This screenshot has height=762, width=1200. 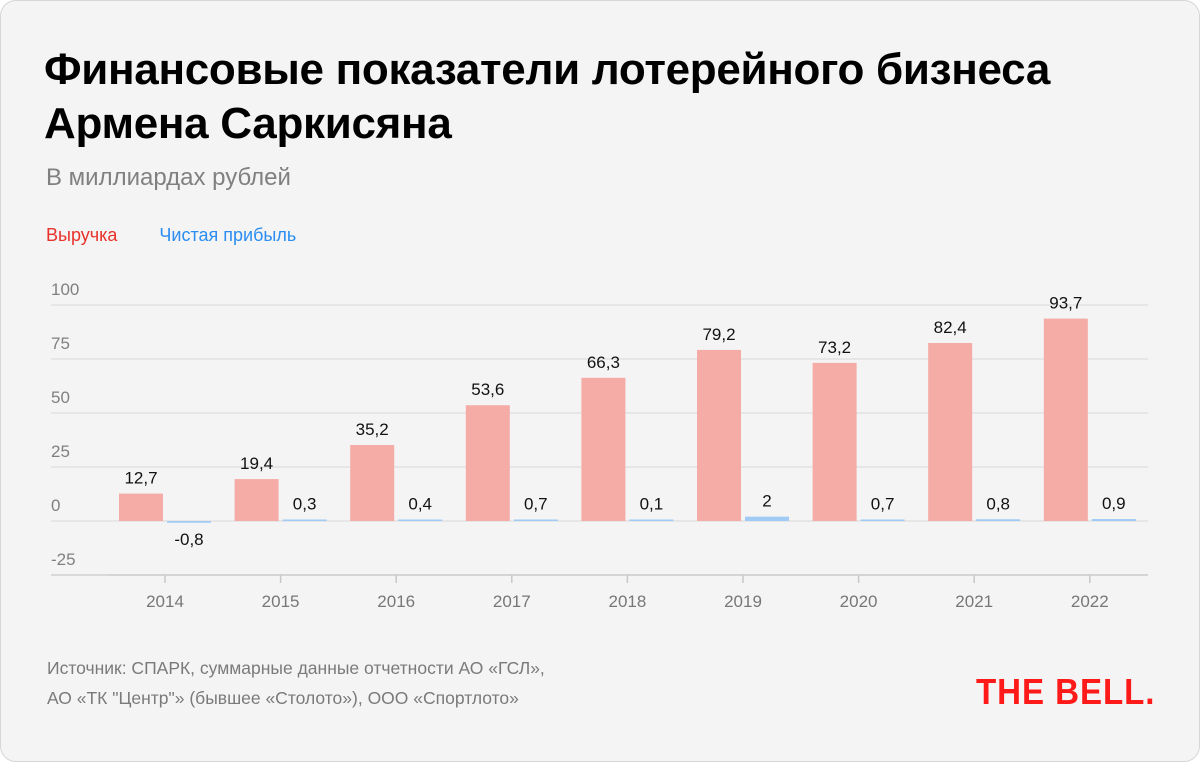 I want to click on x-tick-label: 2021, so click(x=974, y=601).